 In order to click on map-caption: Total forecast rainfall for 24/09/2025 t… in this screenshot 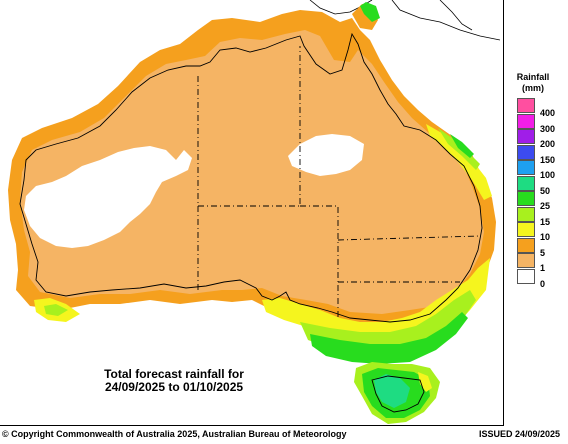, I will do `click(174, 381)`.